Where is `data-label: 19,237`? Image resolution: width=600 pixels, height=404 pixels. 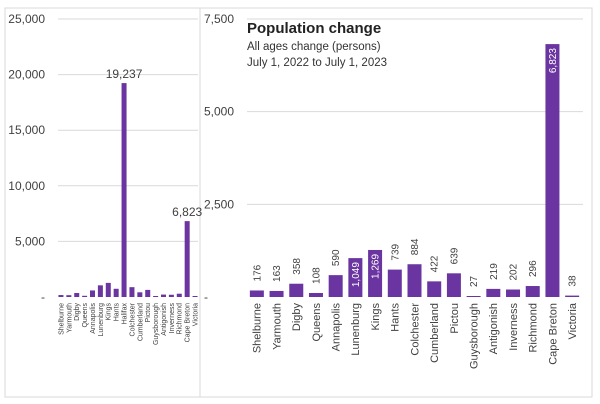 data-label: 19,237 is located at coordinates (124, 74).